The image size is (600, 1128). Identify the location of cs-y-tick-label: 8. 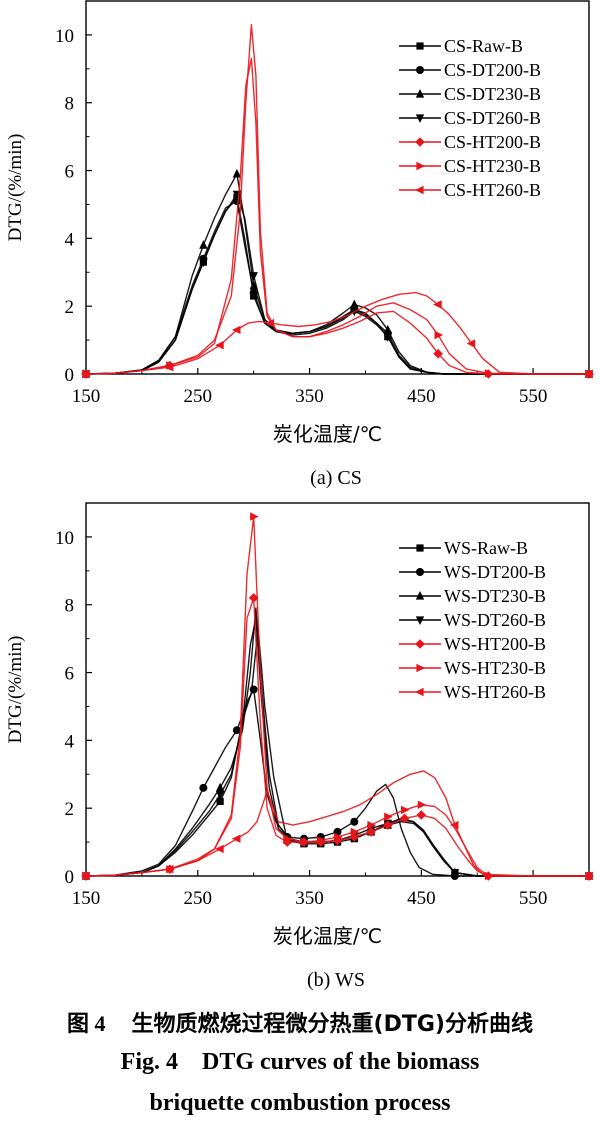
(70, 104).